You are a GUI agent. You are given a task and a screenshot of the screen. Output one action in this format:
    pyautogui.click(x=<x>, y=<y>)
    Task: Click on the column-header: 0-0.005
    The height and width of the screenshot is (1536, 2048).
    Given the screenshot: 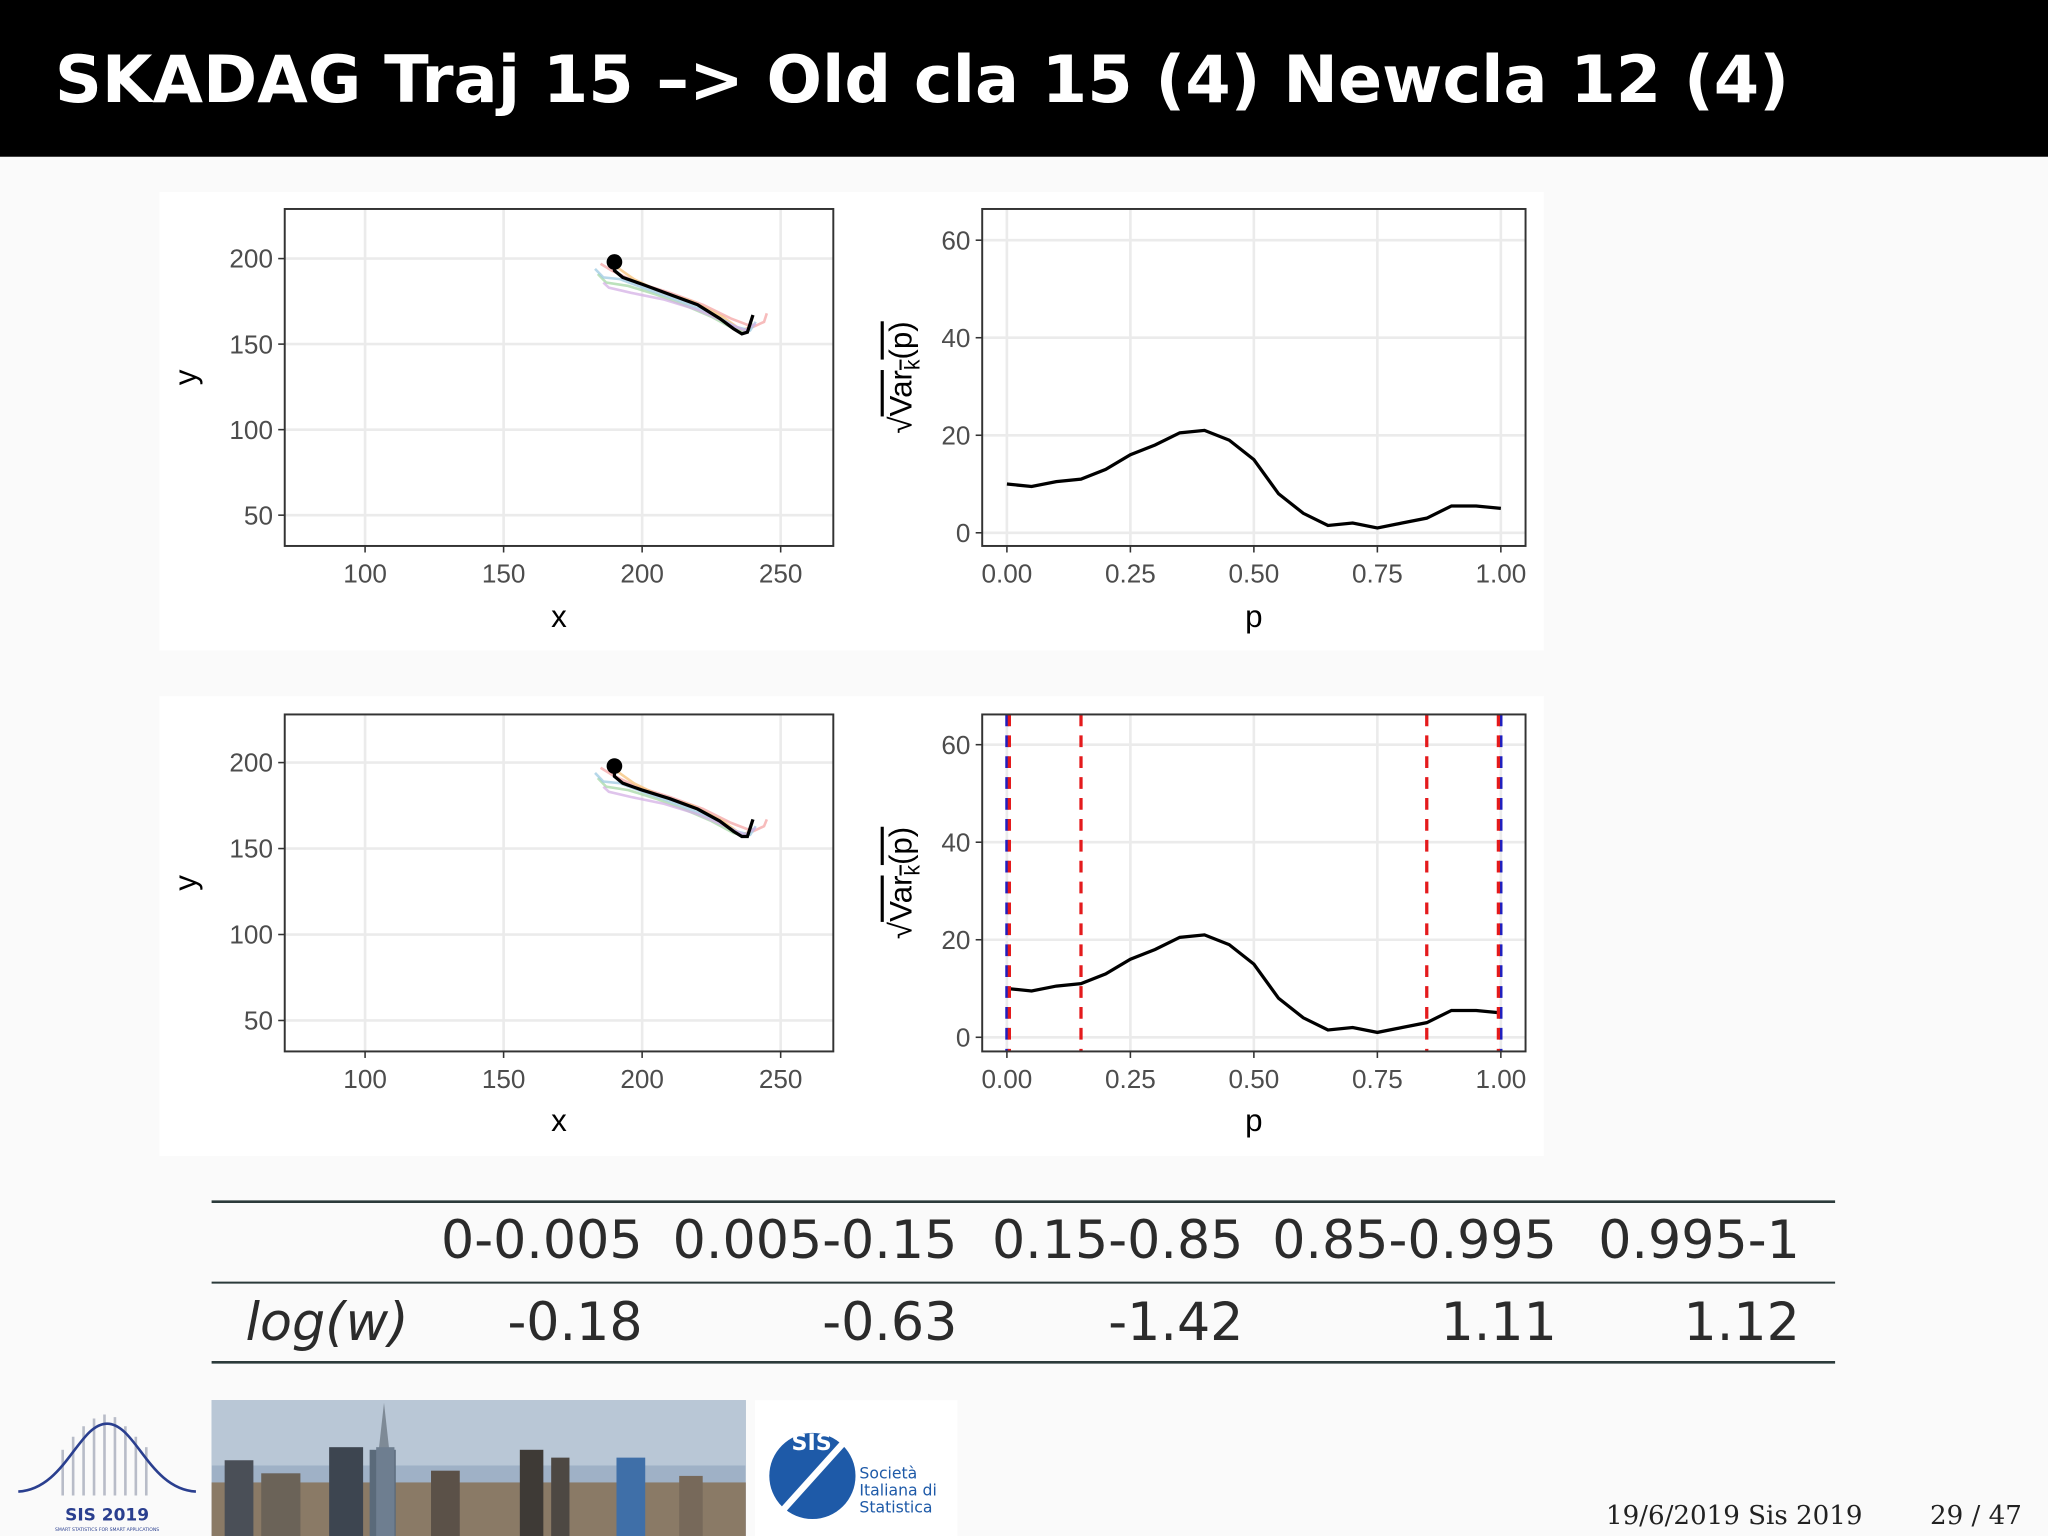 What is the action you would take?
    pyautogui.click(x=542, y=1241)
    